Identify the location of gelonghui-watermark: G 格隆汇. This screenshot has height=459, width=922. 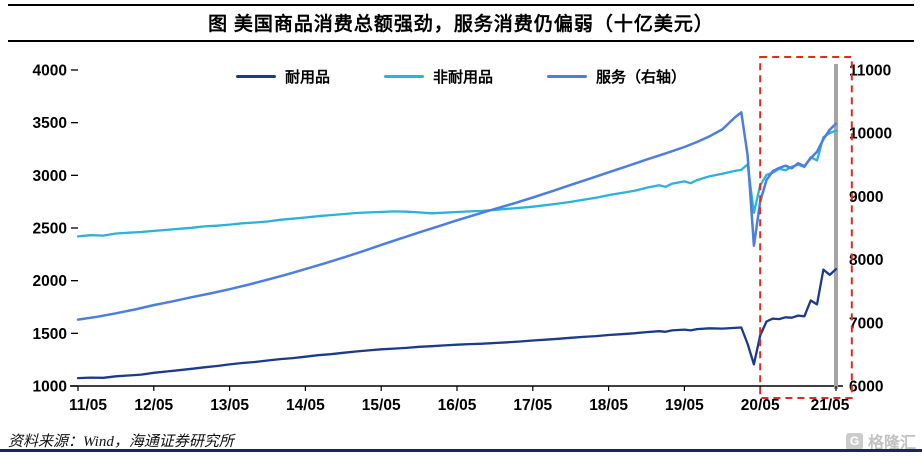
(880, 441).